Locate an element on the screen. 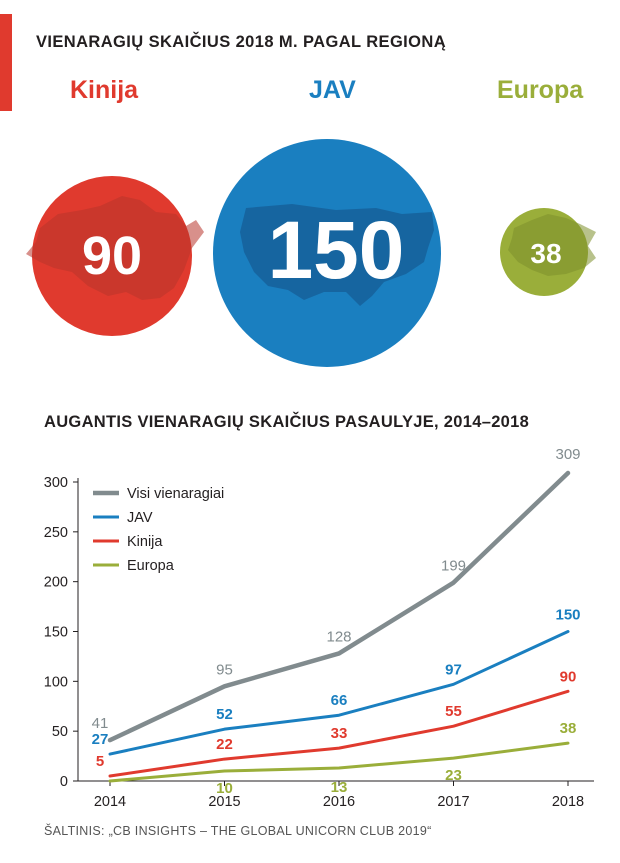 The width and height of the screenshot is (620, 863). china-label: Kinija is located at coordinates (104, 90).